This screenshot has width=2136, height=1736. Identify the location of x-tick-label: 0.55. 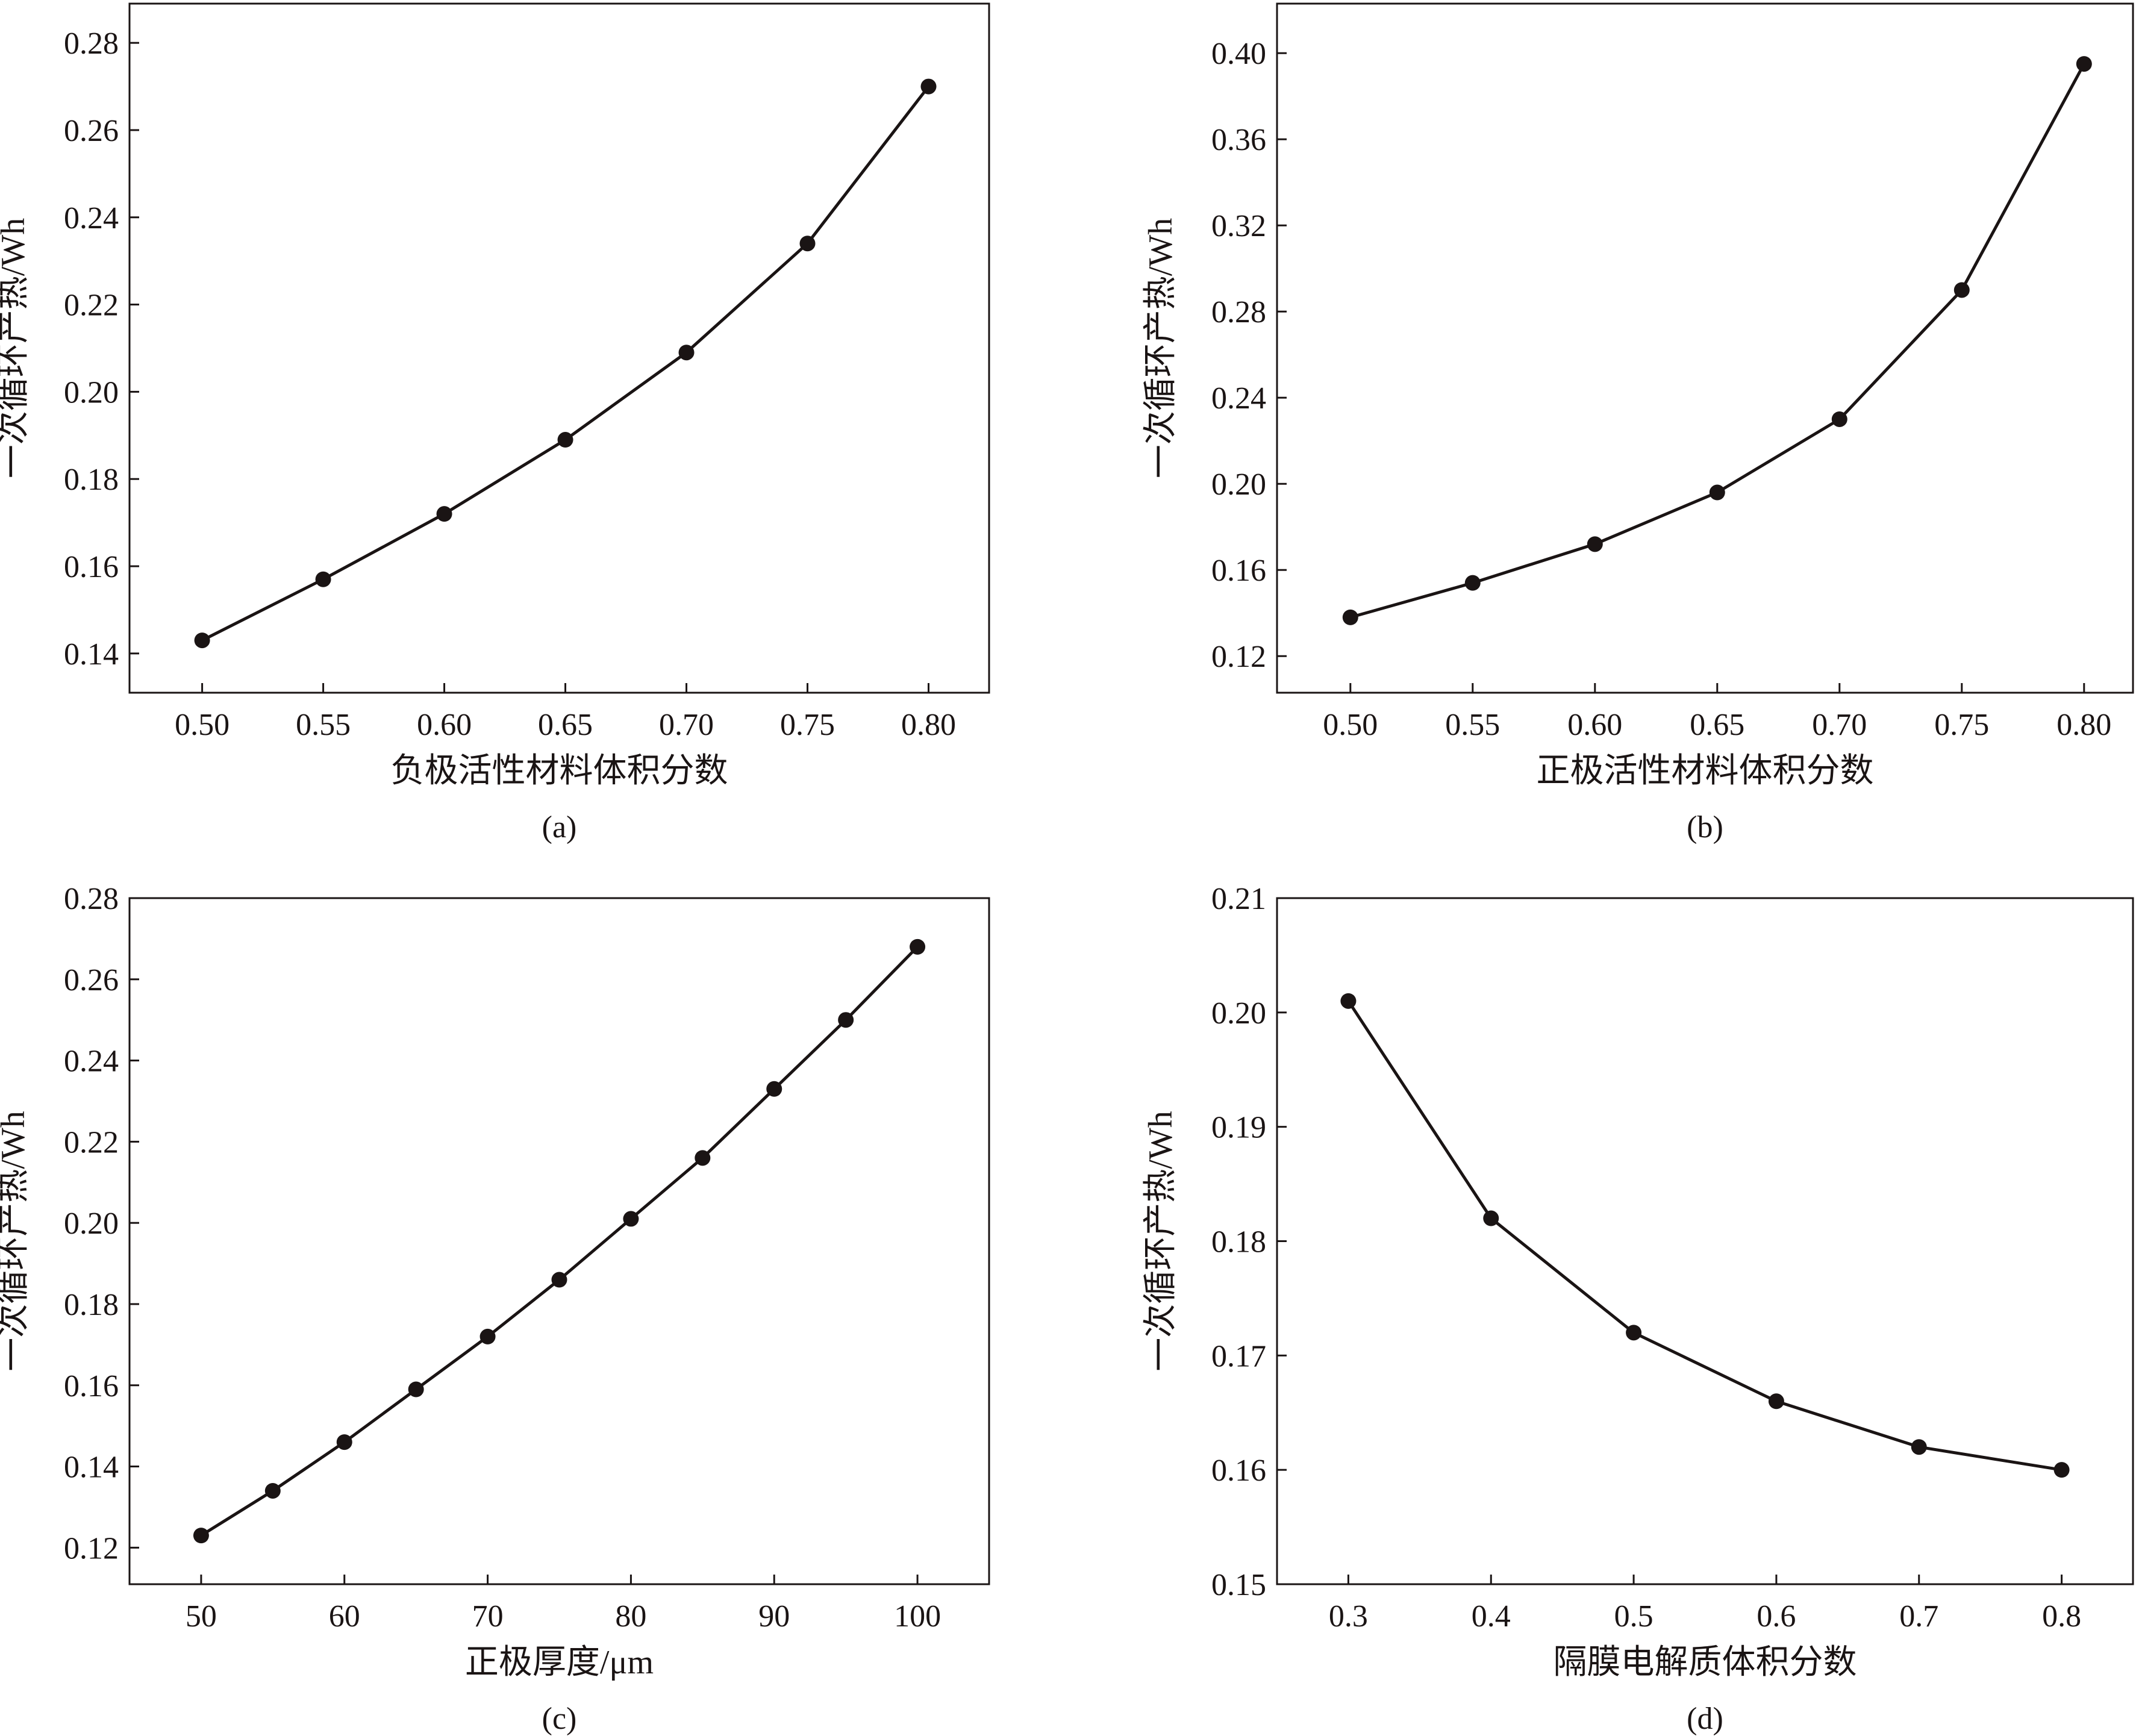
(323, 725).